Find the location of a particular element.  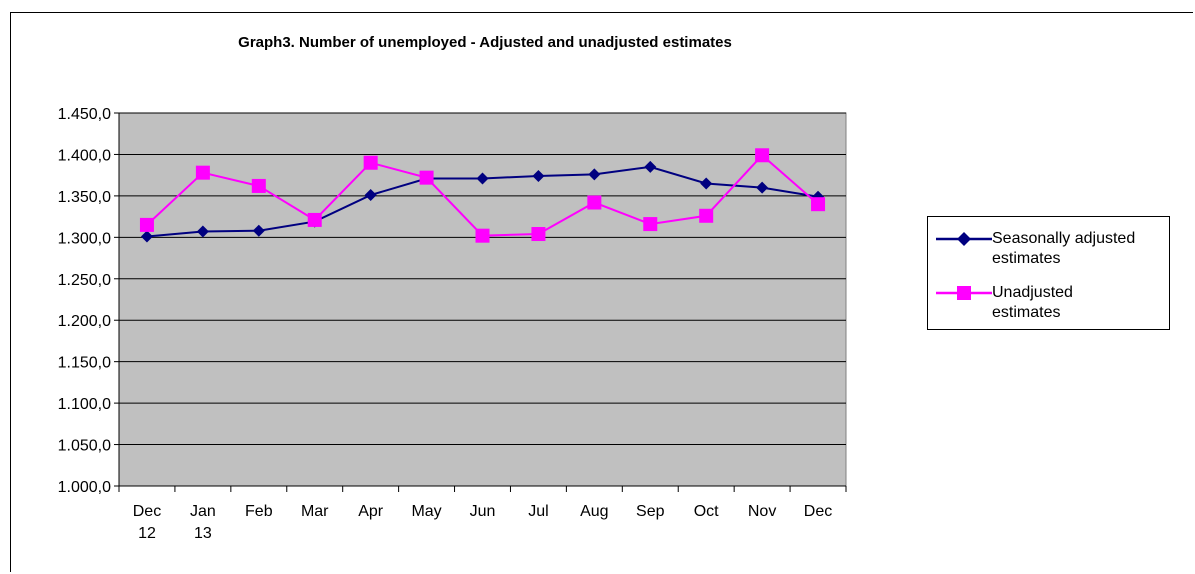

x-tick-label: Jul is located at coordinates (538, 511).